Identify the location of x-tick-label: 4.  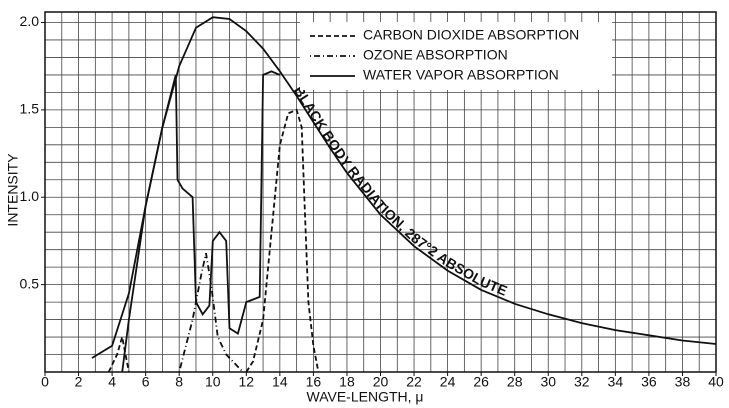
(112, 382).